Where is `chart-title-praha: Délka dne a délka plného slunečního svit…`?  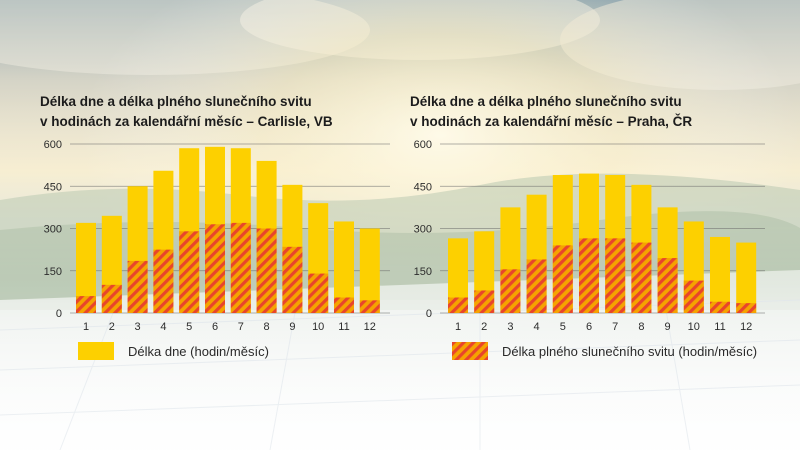
chart-title-praha: Délka dne a délka plného slunečního svit… is located at coordinates (551, 112).